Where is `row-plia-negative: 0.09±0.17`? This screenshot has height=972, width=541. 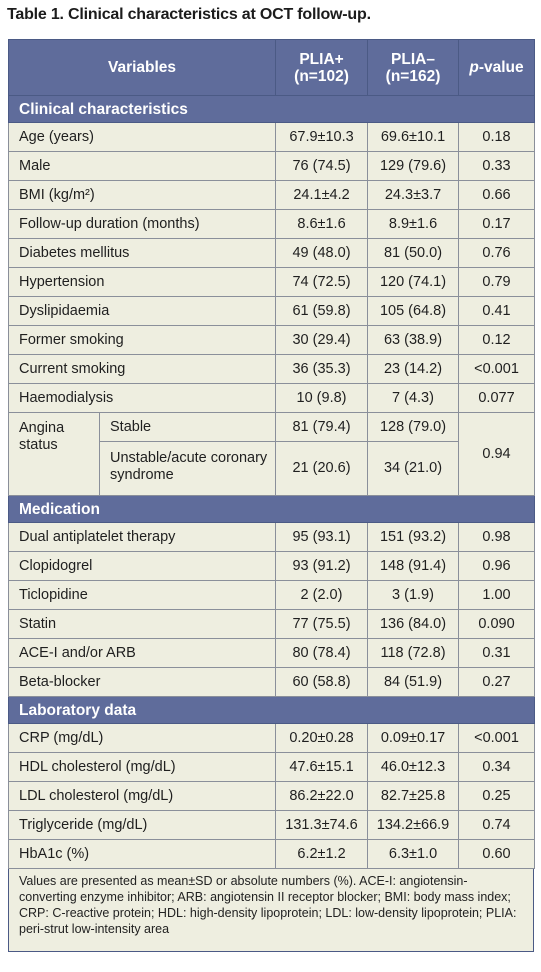 row-plia-negative: 0.09±0.17 is located at coordinates (413, 738).